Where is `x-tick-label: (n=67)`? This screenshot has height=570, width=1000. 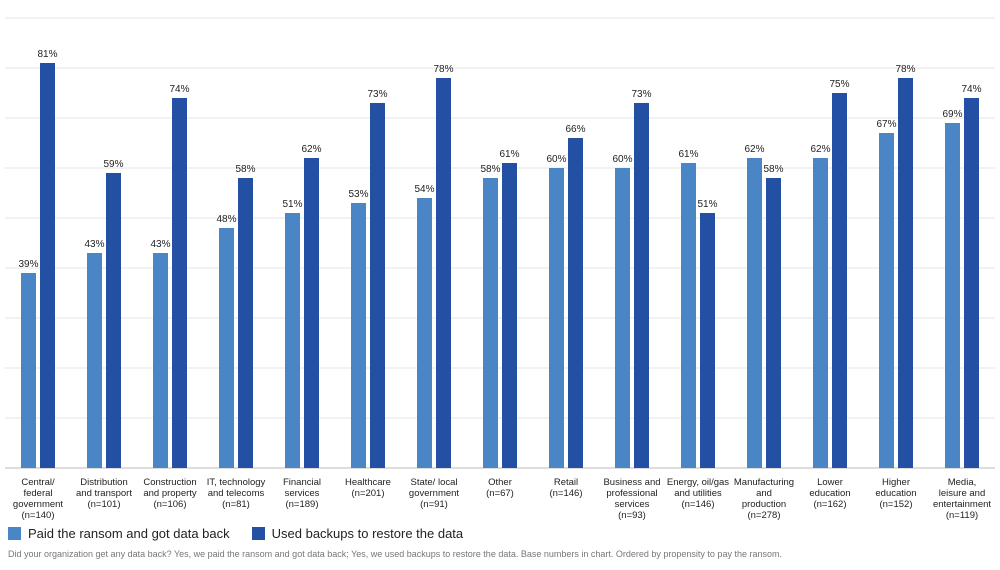 x-tick-label: (n=67) is located at coordinates (500, 493).